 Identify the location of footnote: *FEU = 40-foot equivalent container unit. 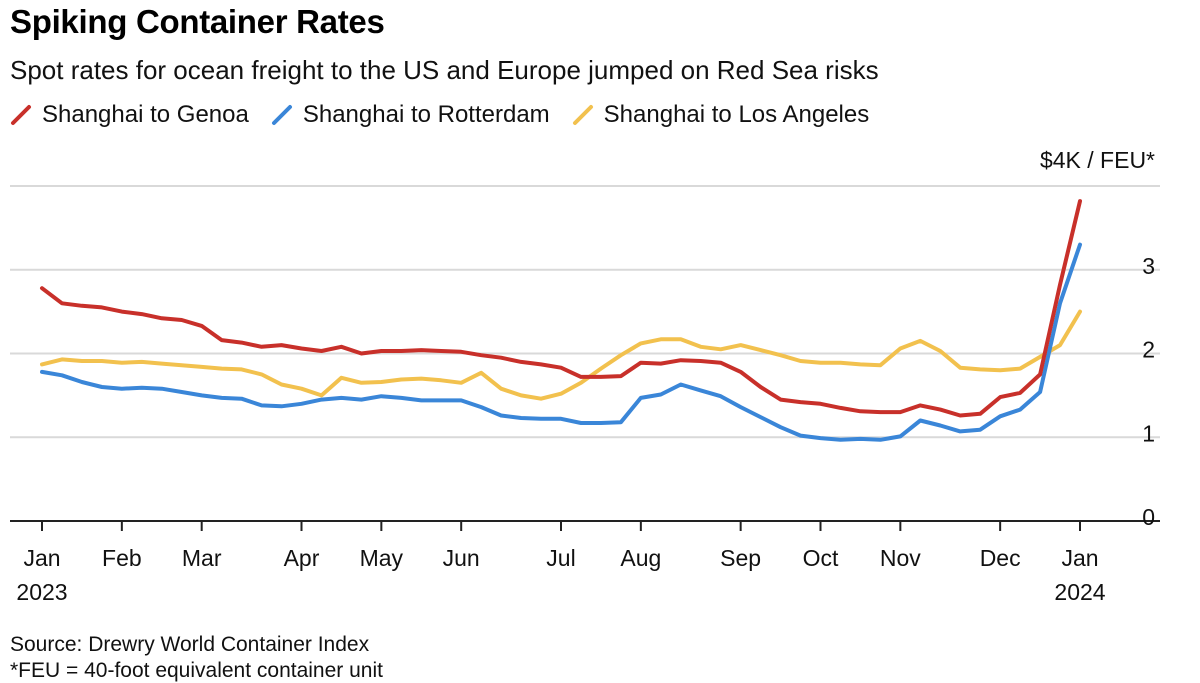
(196, 670).